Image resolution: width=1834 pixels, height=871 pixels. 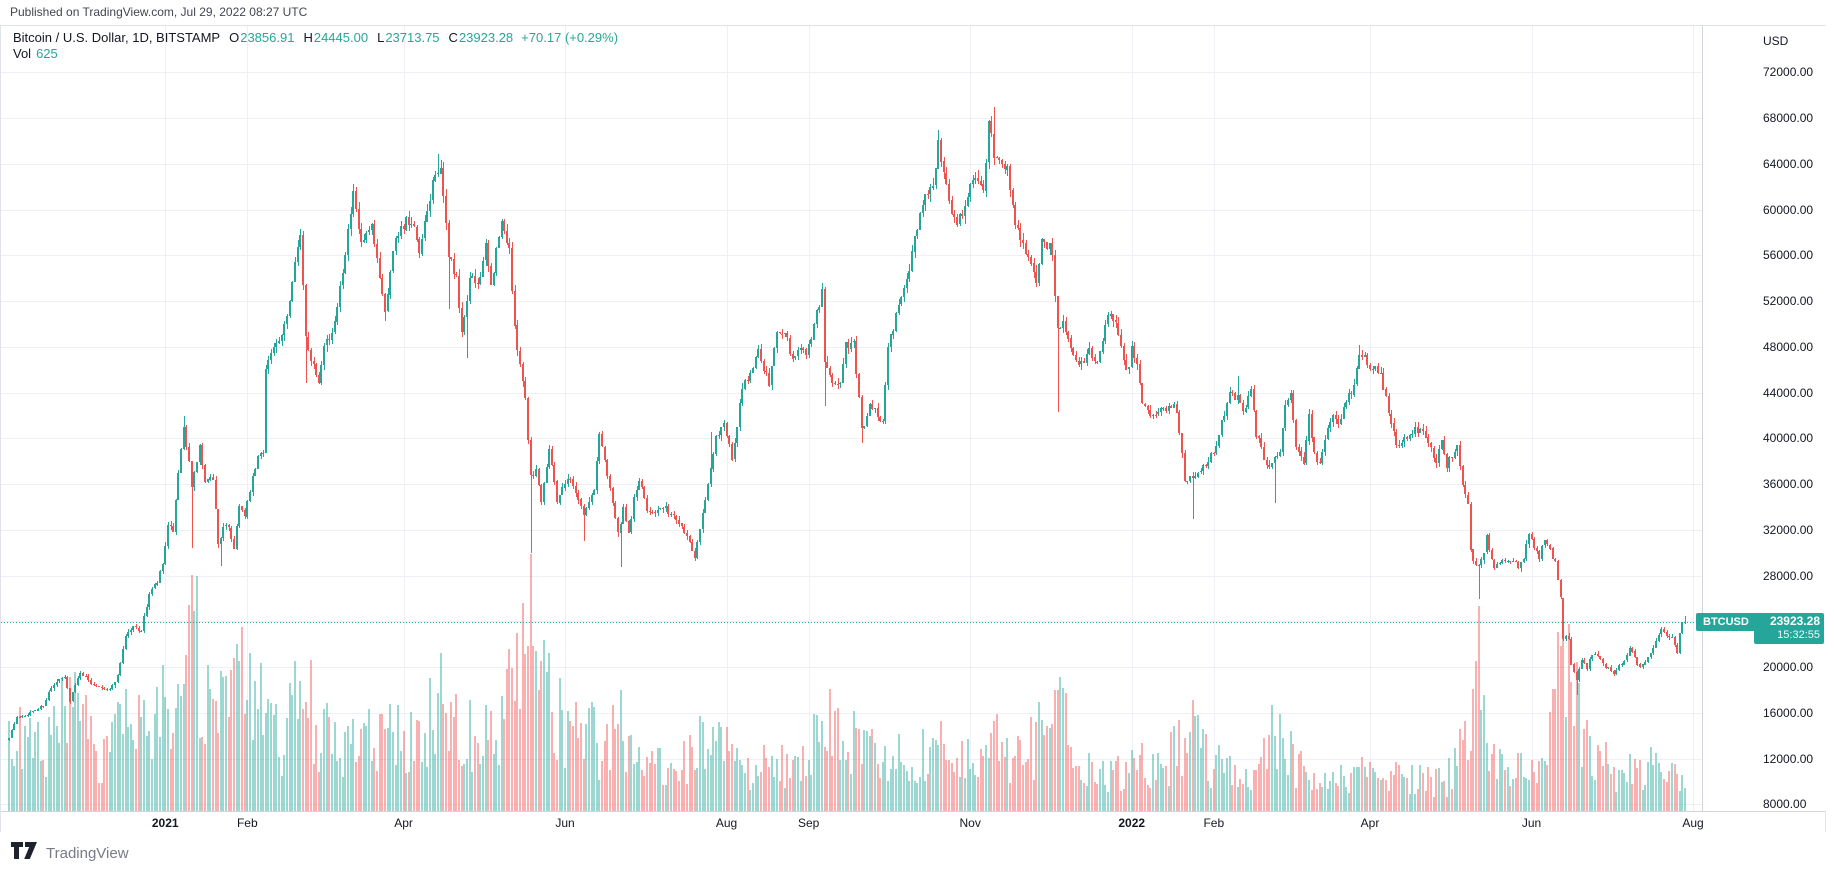 What do you see at coordinates (1788, 255) in the screenshot?
I see `price-tick-label: 56000.00` at bounding box center [1788, 255].